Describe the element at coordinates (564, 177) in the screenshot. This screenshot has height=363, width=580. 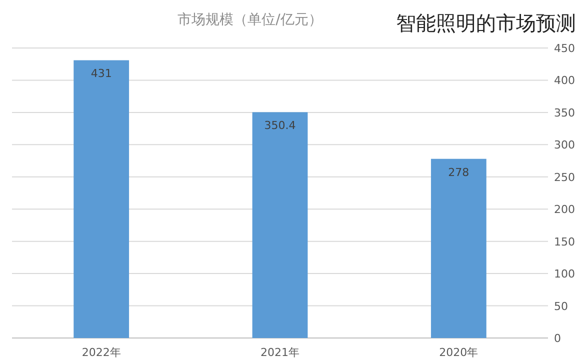
I see `y-tick-label: 250` at that location.